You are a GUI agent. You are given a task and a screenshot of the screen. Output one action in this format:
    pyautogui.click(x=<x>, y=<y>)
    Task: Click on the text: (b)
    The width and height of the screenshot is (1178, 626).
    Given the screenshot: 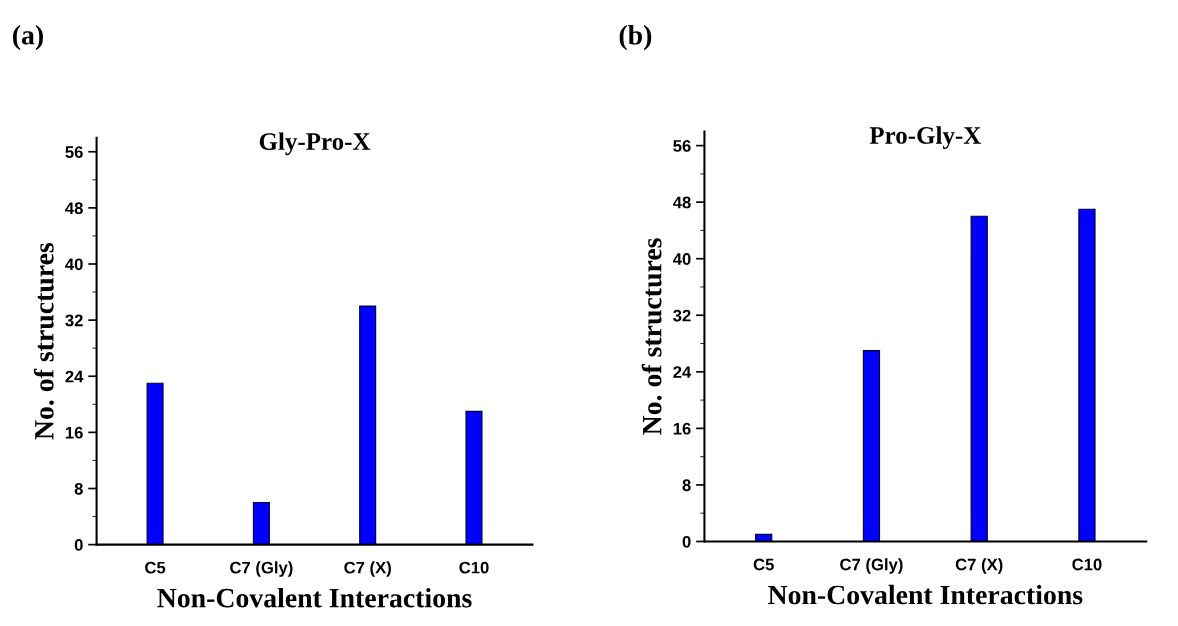 What is the action you would take?
    pyautogui.click(x=635, y=38)
    